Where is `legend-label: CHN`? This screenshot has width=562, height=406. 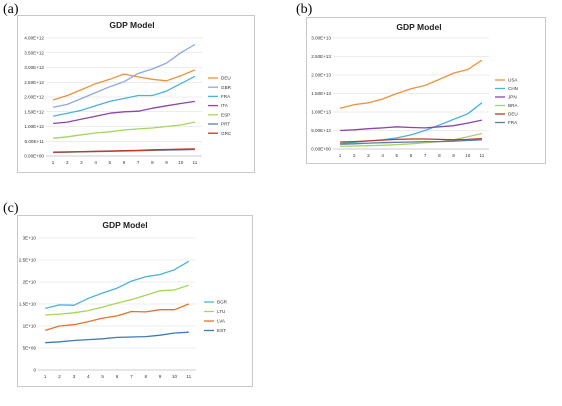 legend-label: CHN is located at coordinates (513, 88).